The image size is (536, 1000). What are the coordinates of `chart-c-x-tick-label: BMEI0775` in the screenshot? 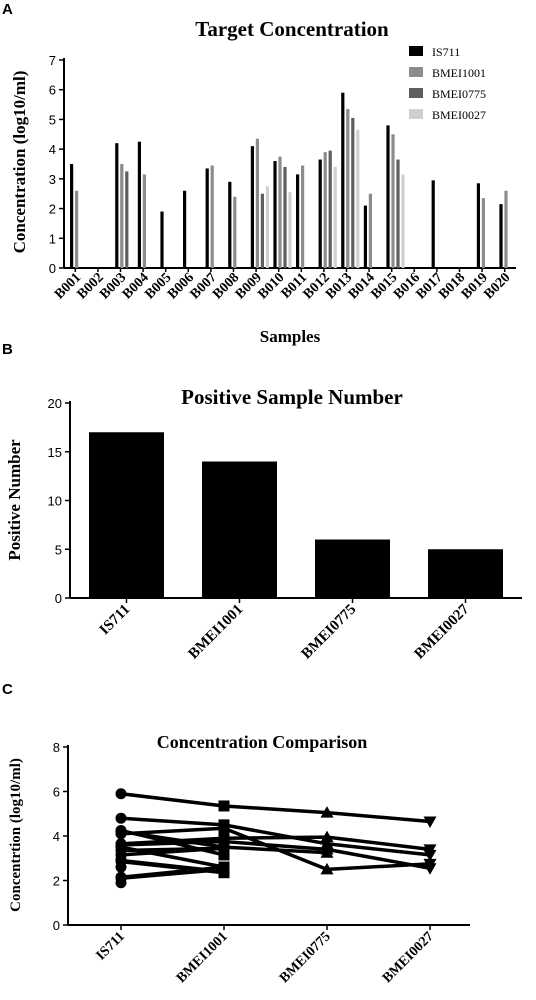 It's located at (305, 957).